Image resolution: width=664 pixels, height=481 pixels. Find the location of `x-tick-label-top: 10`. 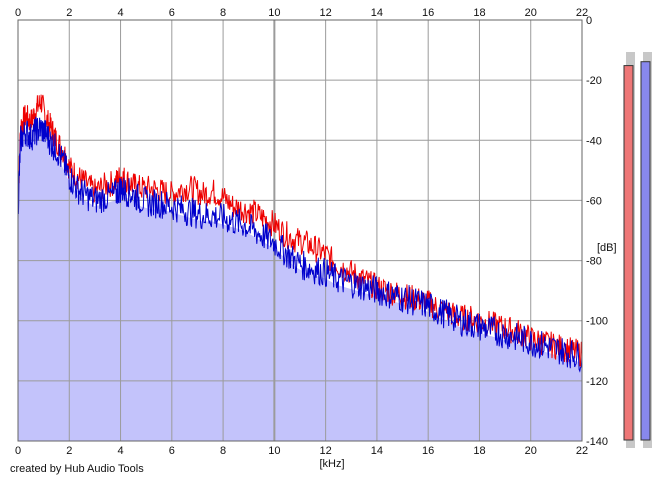

x-tick-label-top: 10 is located at coordinates (274, 13).